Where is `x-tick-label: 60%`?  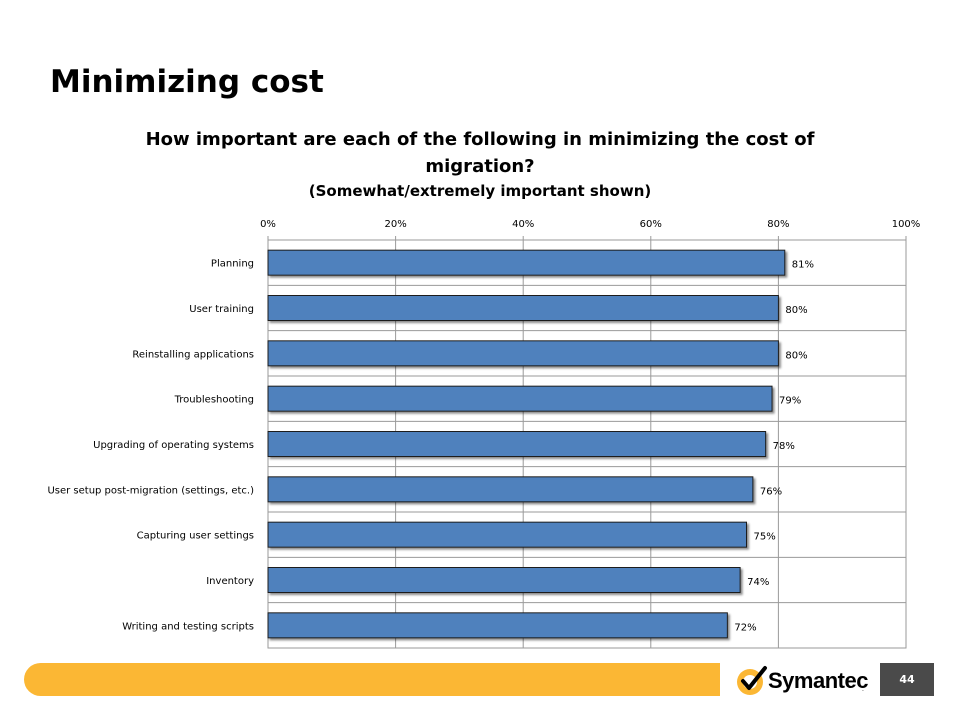 x-tick-label: 60% is located at coordinates (651, 224).